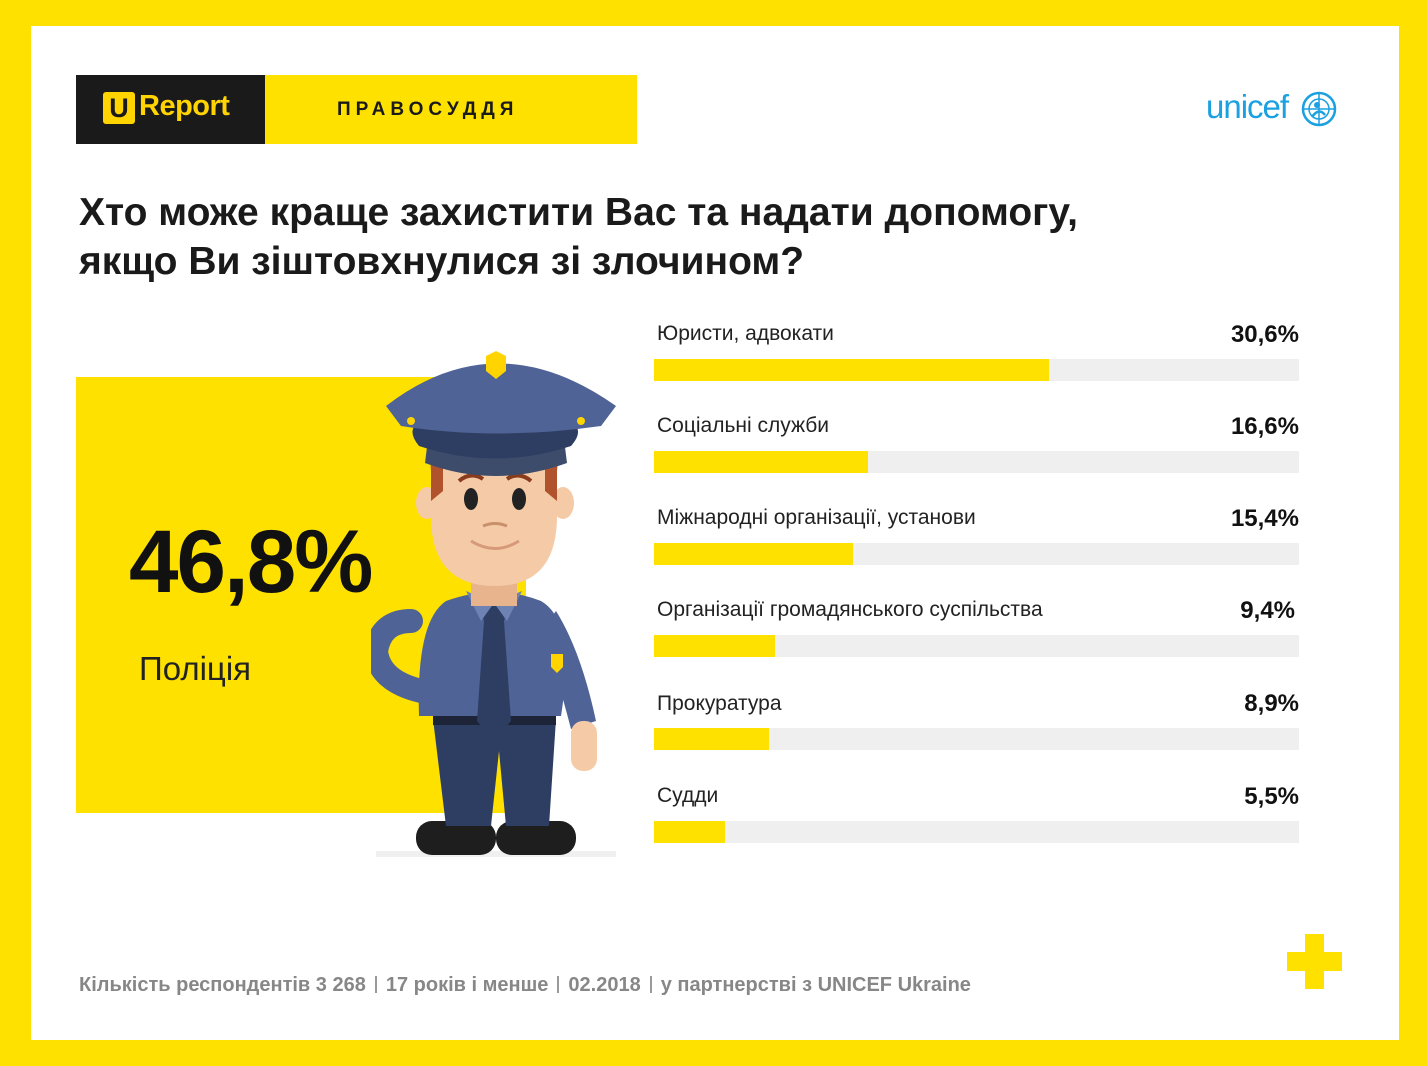  I want to click on footer-date: 02.2018, so click(604, 985).